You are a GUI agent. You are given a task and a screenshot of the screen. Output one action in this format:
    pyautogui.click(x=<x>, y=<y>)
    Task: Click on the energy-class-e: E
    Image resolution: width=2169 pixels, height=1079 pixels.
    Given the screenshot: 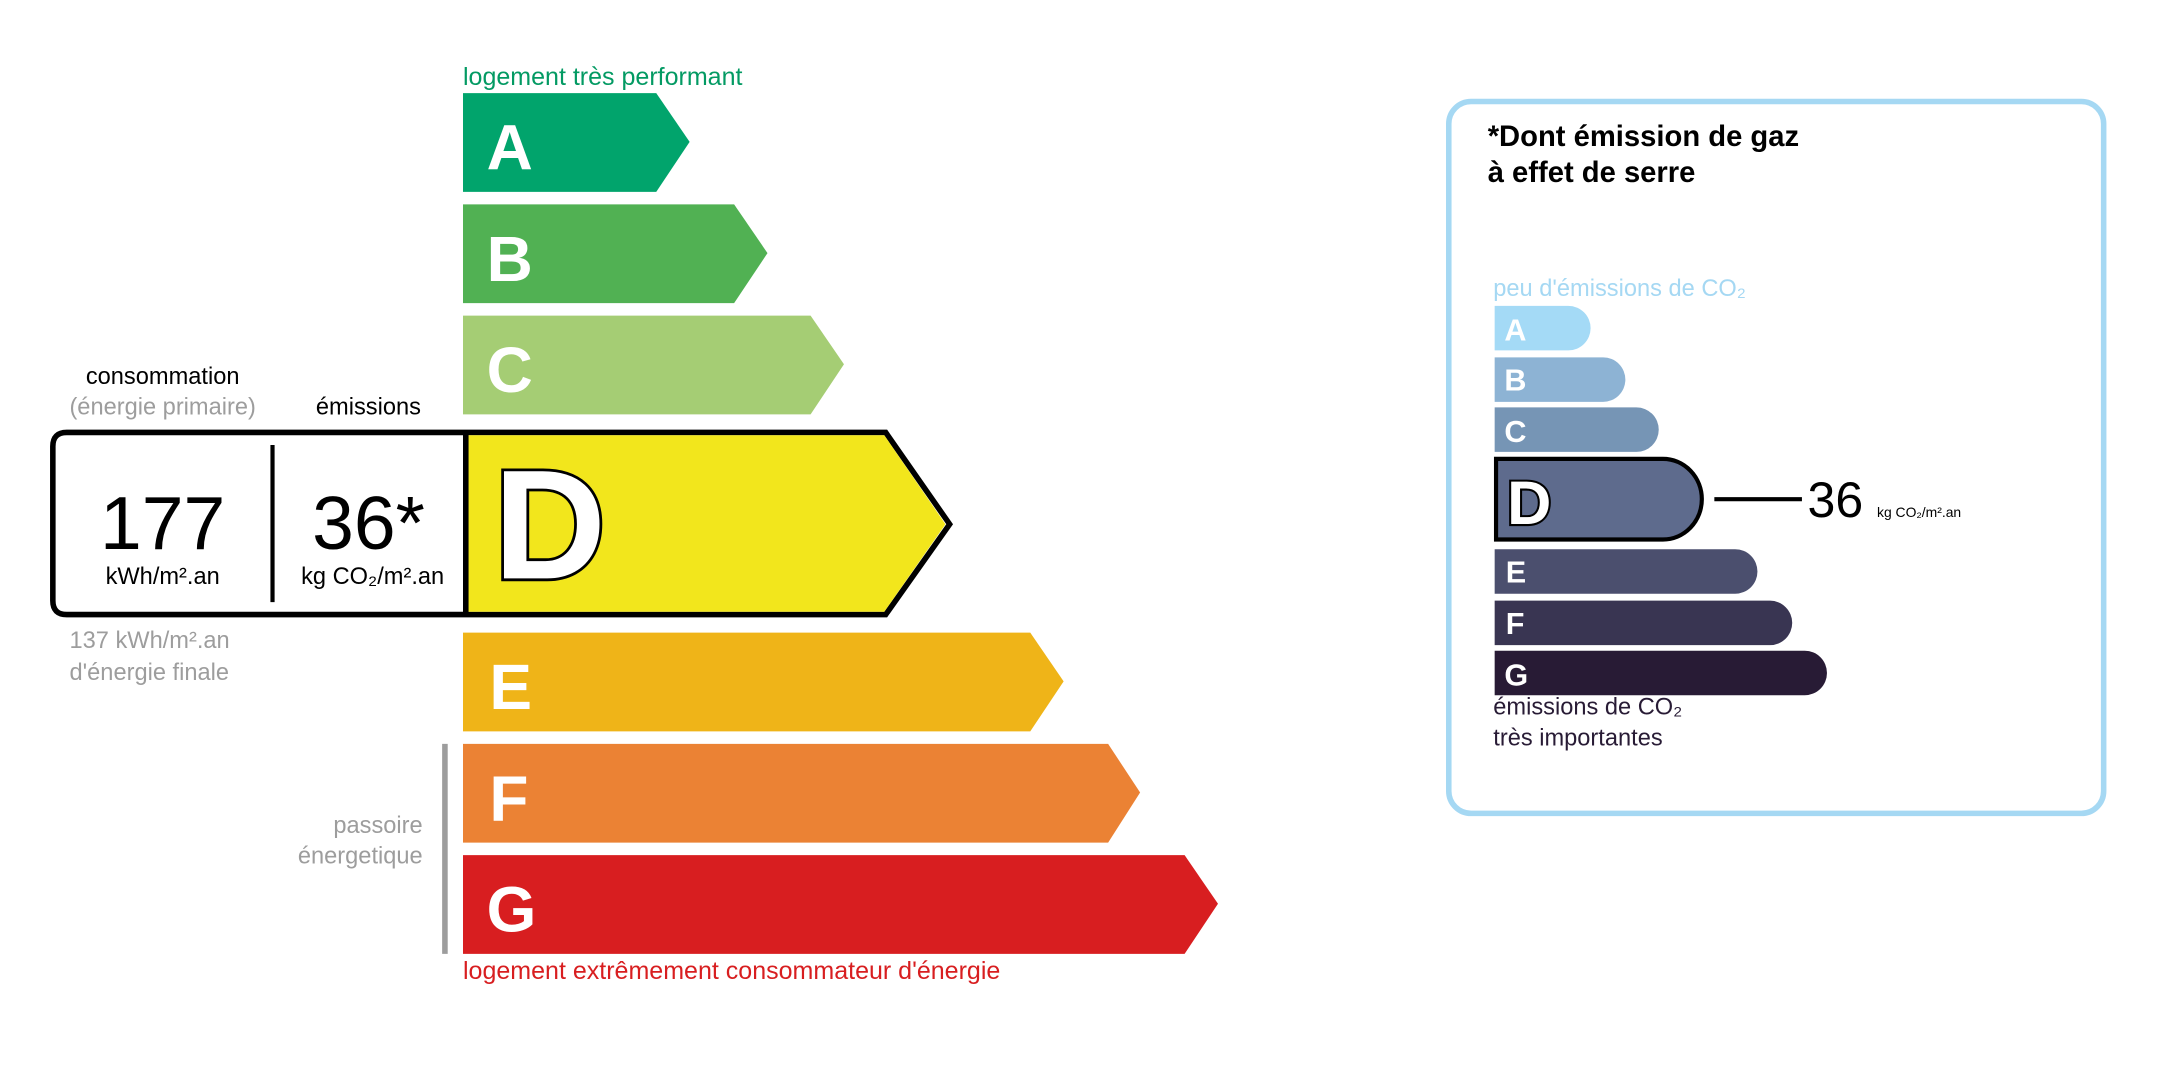 What is the action you would take?
    pyautogui.click(x=763, y=682)
    